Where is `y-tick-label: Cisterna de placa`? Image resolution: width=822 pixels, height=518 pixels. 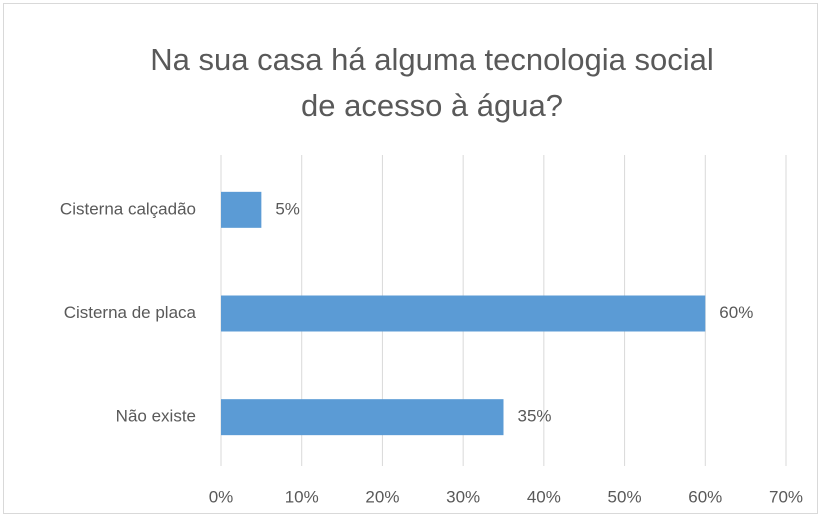 y-tick-label: Cisterna de placa is located at coordinates (130, 312).